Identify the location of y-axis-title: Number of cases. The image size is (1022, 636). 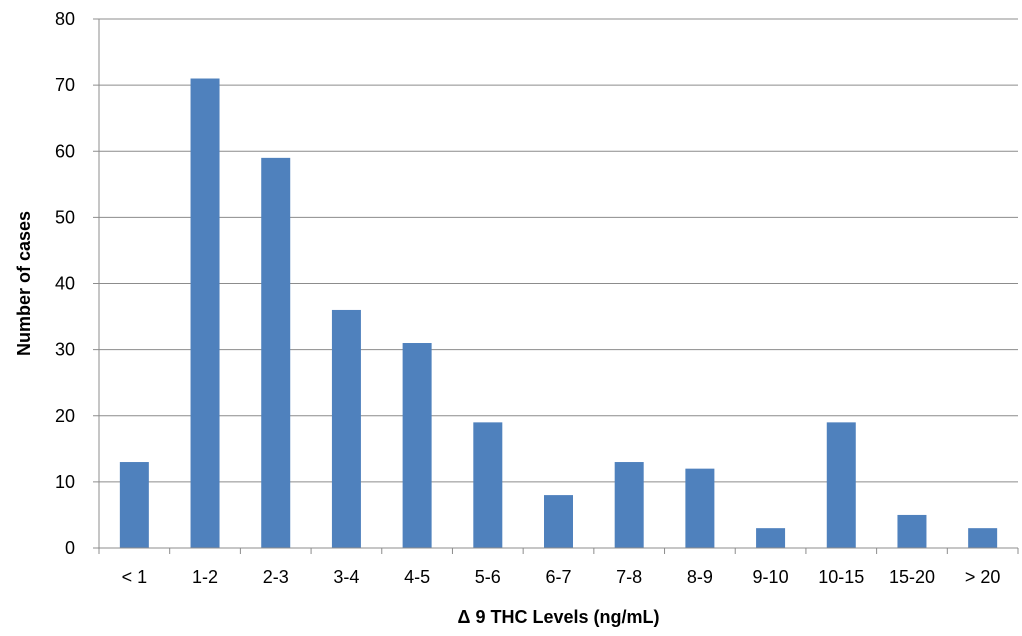
(24, 283).